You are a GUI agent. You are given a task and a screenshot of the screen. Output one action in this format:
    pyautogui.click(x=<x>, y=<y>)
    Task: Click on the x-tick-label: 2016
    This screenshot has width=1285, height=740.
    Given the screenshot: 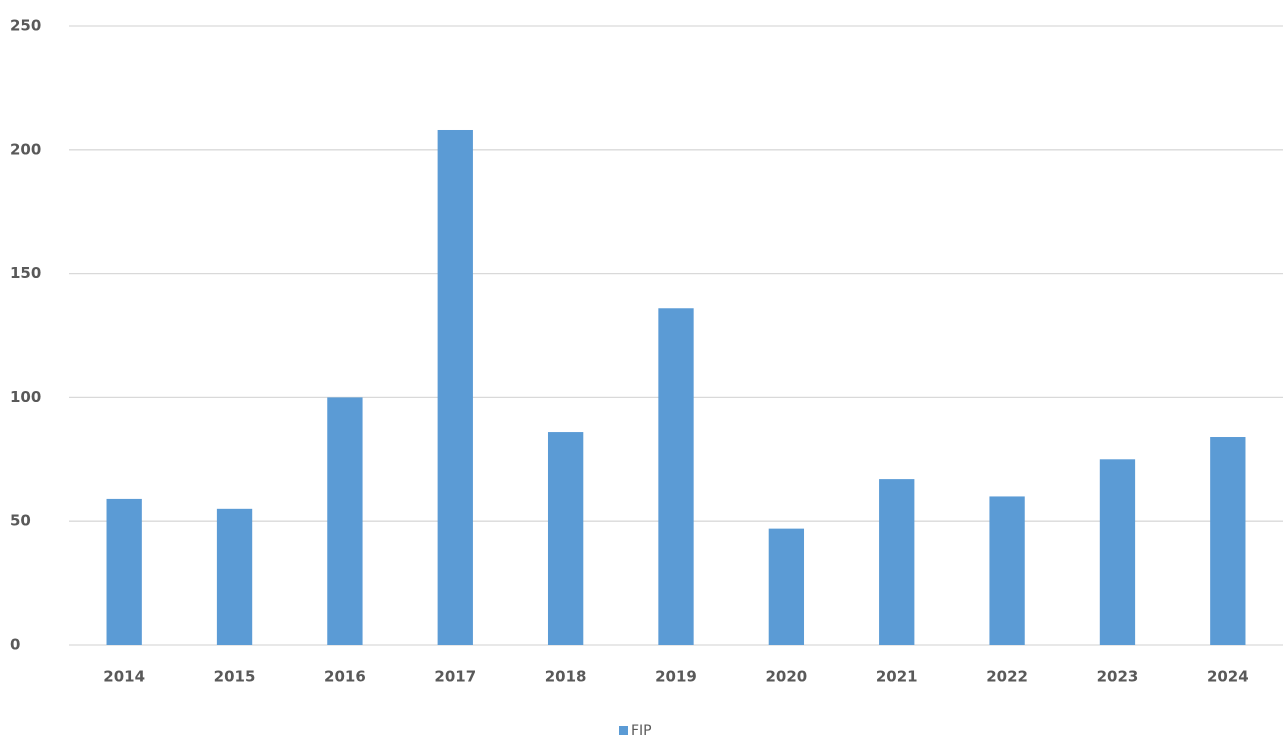 What is the action you would take?
    pyautogui.click(x=345, y=677)
    